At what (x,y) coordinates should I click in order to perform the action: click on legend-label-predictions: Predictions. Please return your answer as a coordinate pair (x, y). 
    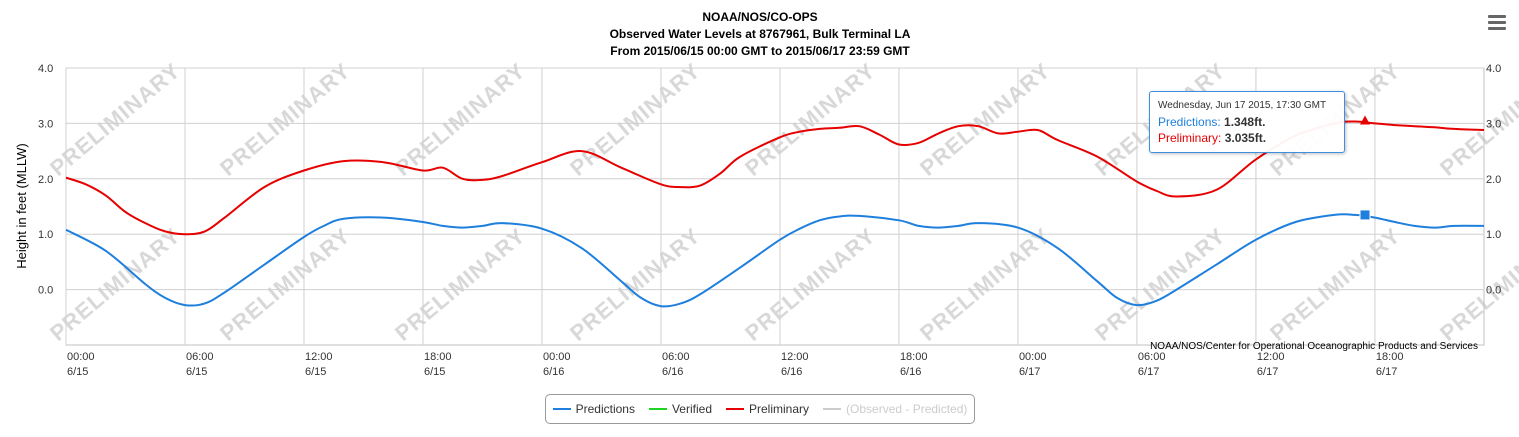
    Looking at the image, I should click on (605, 409).